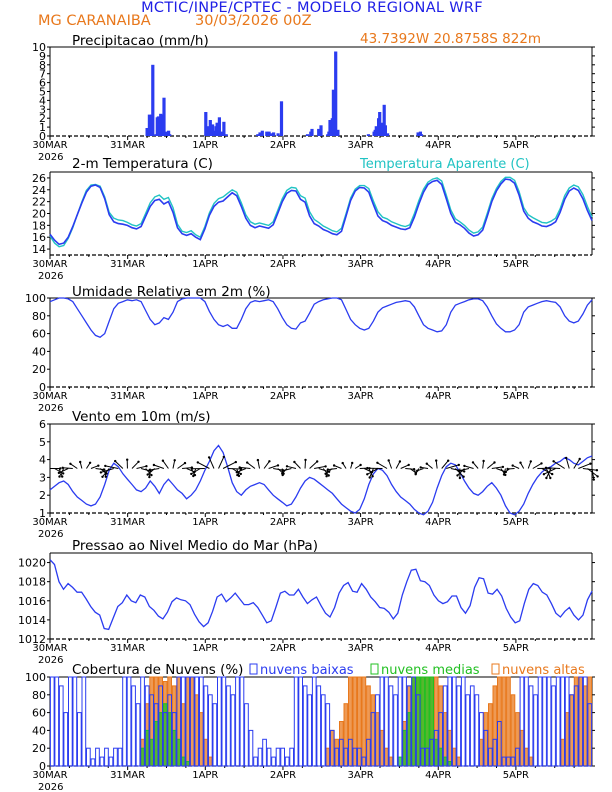 The width and height of the screenshot is (612, 792). I want to click on y-tick-label: 2, so click(42, 495).